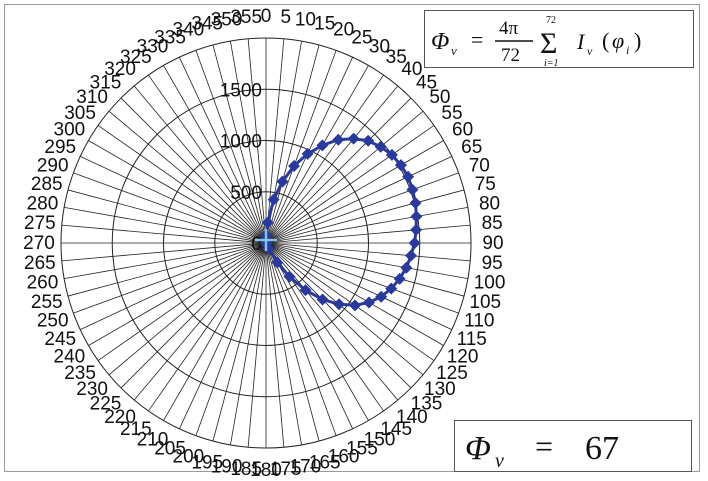 This screenshot has height=481, width=708. I want to click on angle-tick-label: 15, so click(324, 24).